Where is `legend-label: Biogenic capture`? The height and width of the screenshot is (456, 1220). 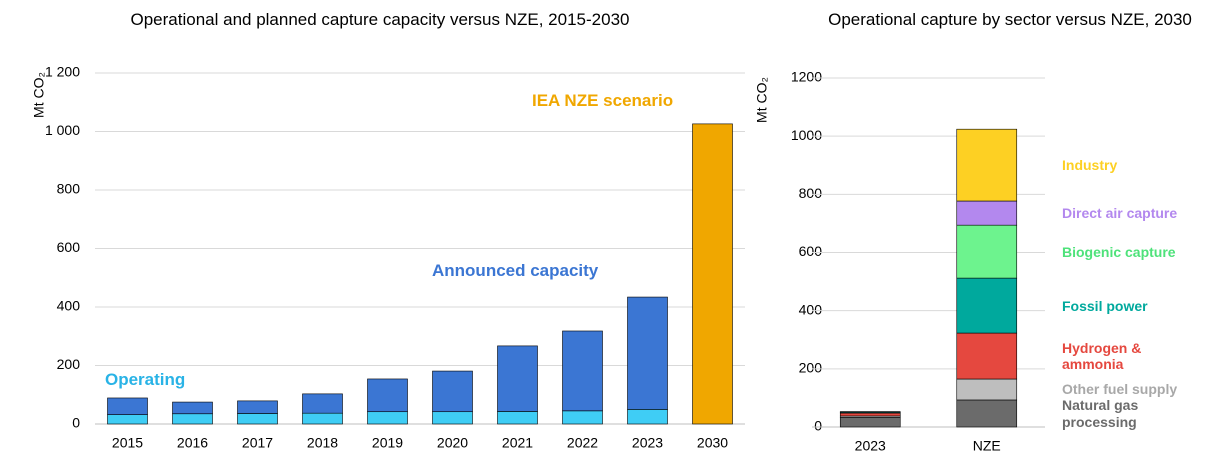 legend-label: Biogenic capture is located at coordinates (1119, 251).